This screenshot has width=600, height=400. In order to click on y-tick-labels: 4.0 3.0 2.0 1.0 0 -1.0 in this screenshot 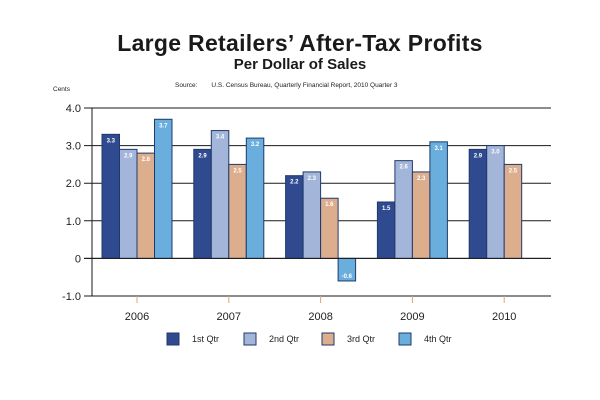, I will do `click(71, 203)`.